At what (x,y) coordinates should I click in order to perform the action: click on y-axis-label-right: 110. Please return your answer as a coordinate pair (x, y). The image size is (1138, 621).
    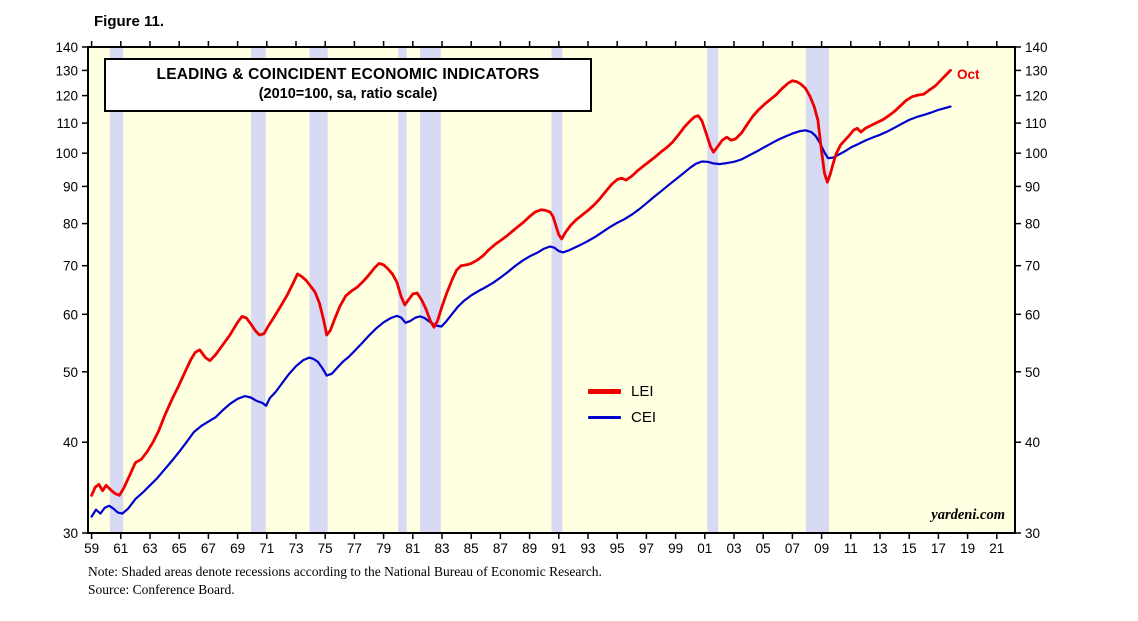
    Looking at the image, I should click on (1036, 123).